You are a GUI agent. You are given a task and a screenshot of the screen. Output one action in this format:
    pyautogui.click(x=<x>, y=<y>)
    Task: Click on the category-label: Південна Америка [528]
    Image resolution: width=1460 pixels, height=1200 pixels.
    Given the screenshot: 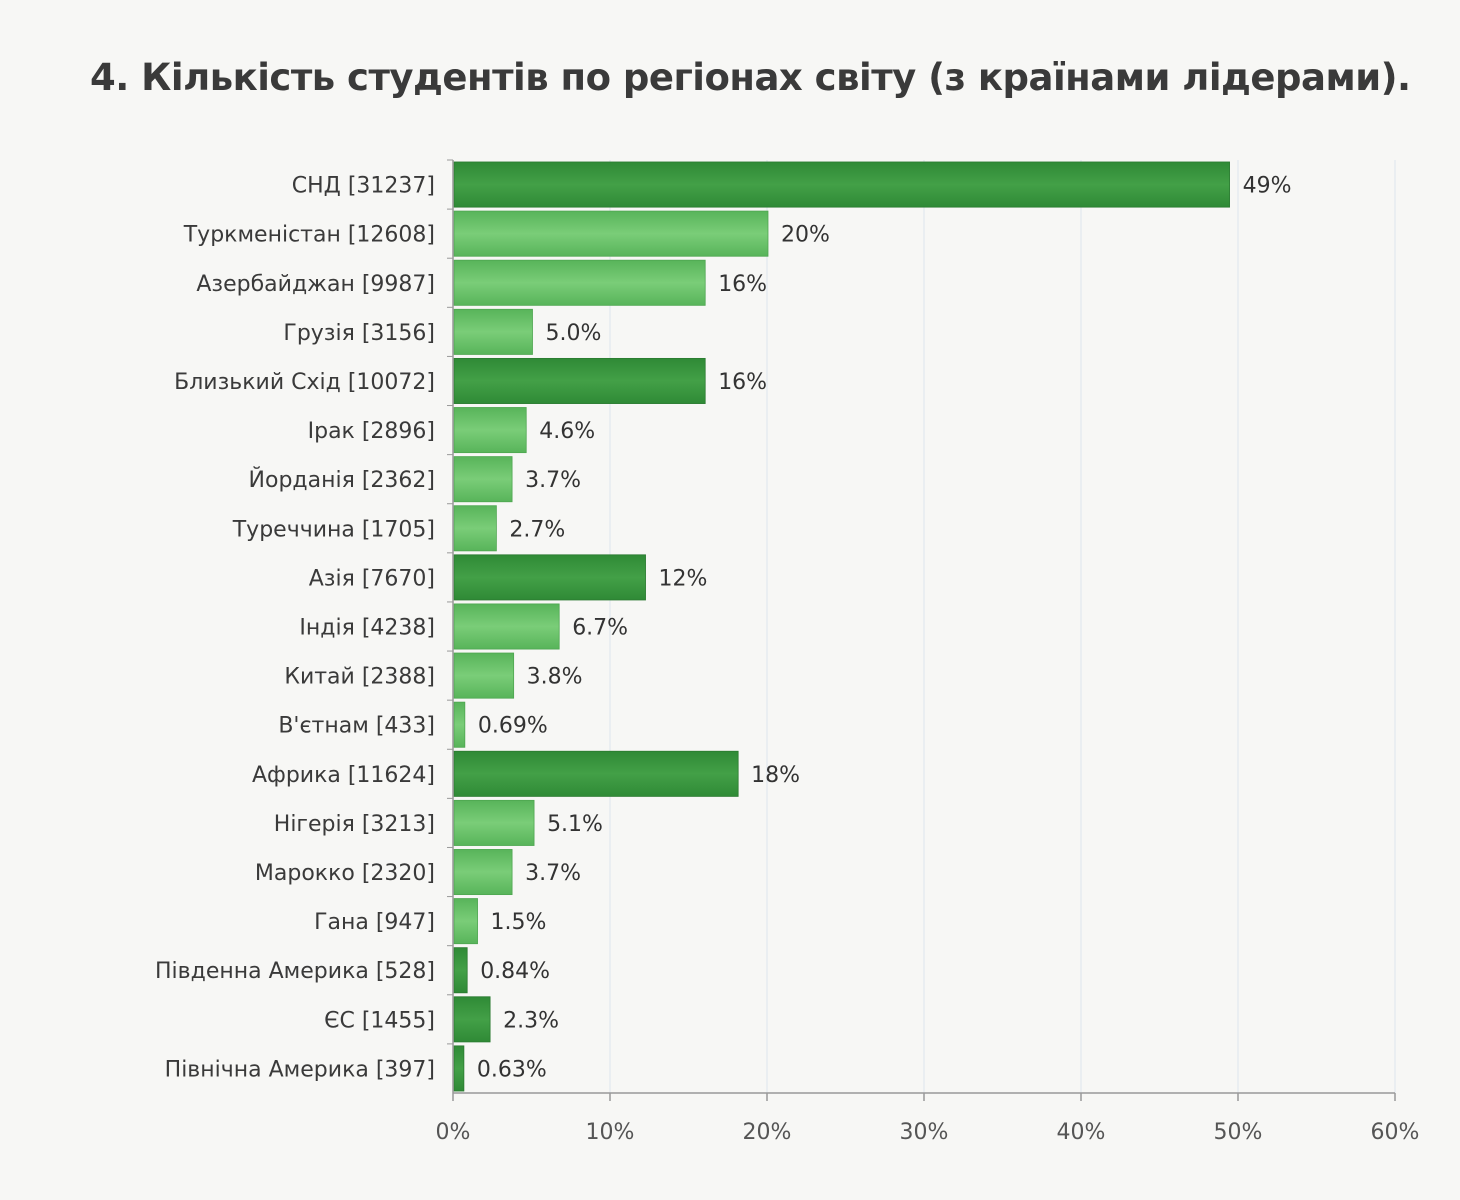 What is the action you would take?
    pyautogui.click(x=295, y=971)
    